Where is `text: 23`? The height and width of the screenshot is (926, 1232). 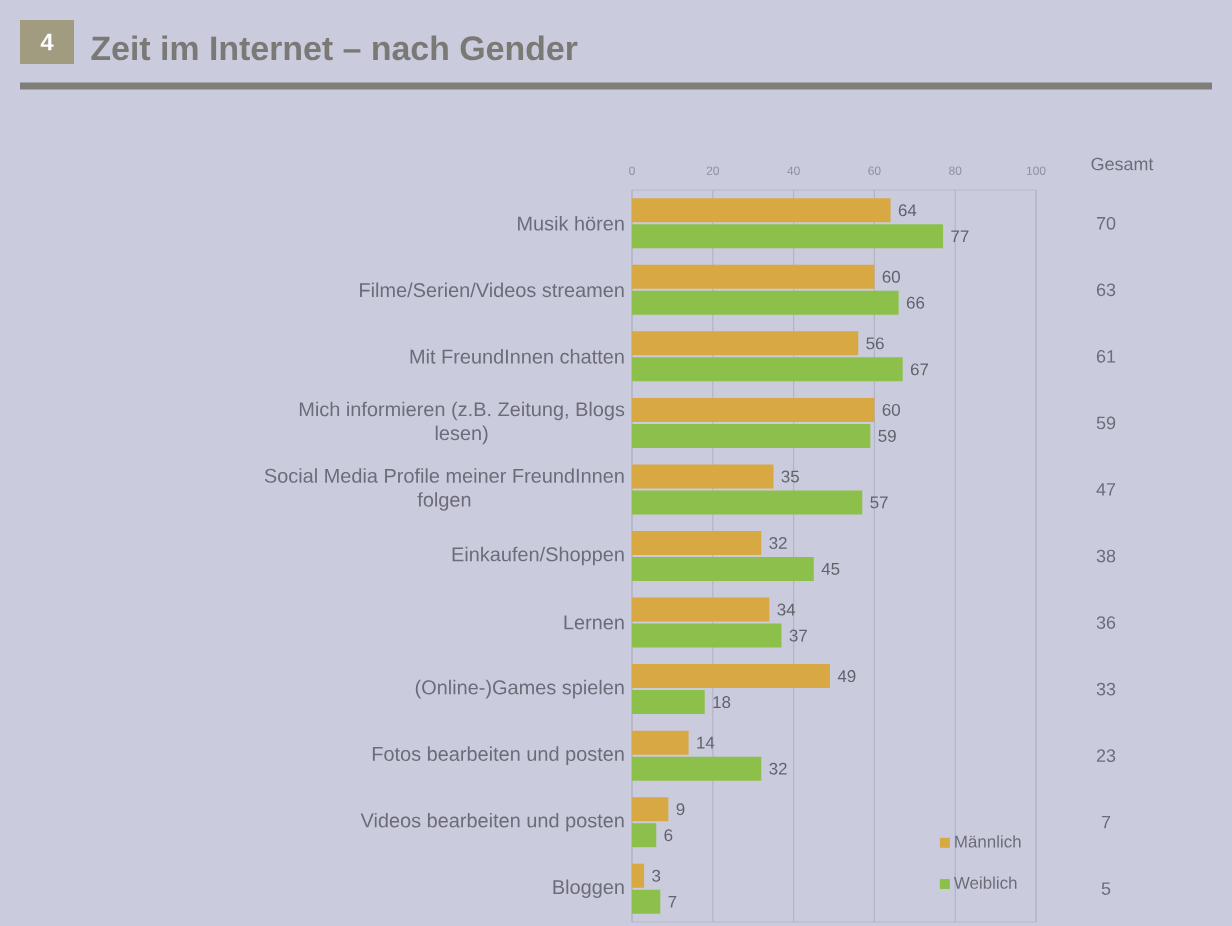
text: 23 is located at coordinates (1106, 755).